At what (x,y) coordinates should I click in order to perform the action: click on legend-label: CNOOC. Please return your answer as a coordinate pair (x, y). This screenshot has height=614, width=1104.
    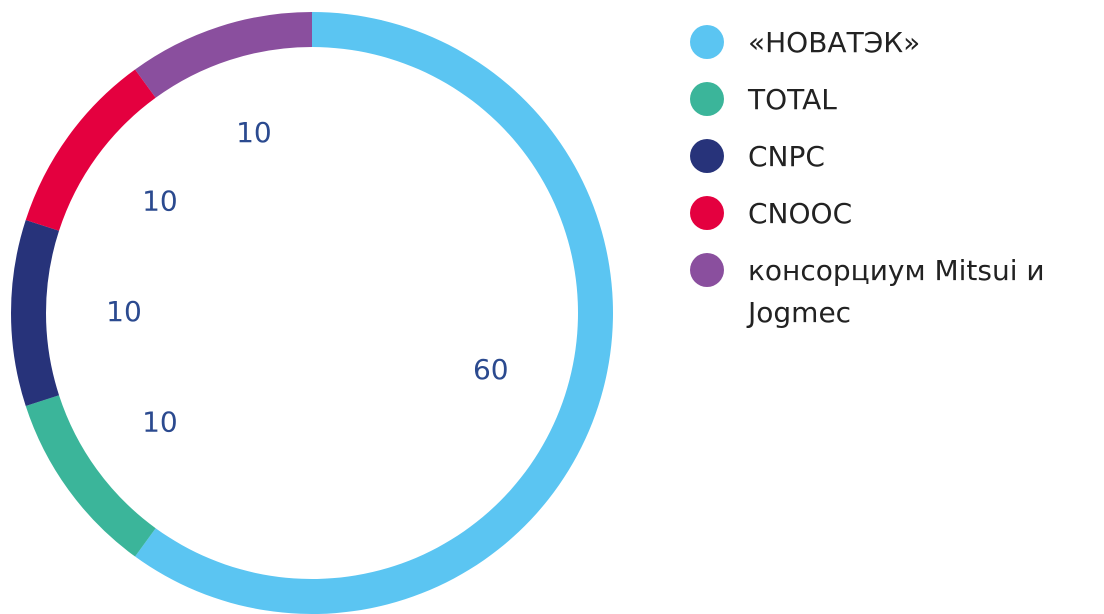
    Looking at the image, I should click on (800, 213).